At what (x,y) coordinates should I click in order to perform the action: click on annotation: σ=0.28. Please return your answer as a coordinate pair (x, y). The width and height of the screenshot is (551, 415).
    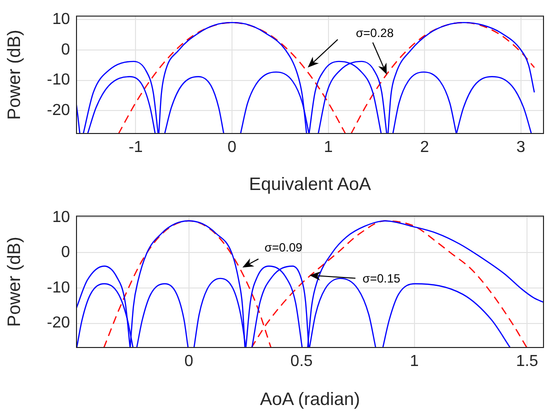
    Looking at the image, I should click on (375, 33).